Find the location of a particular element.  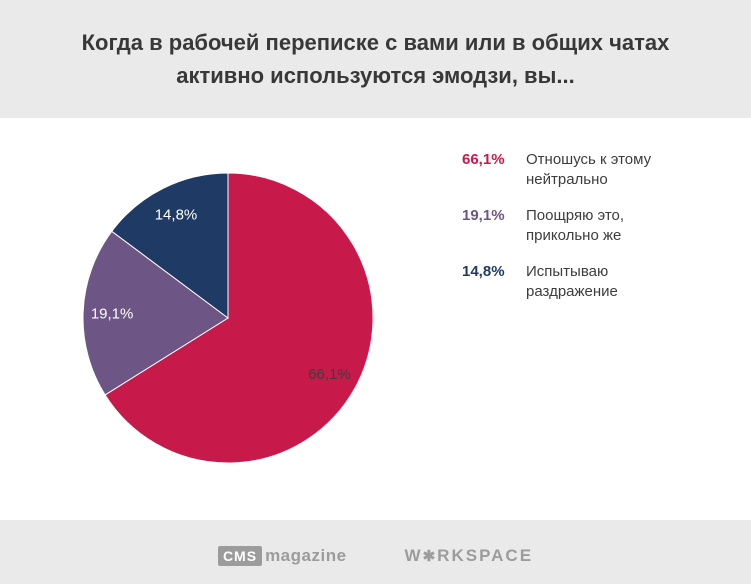

footer: CMS magazine W✱RKSPACE is located at coordinates (375, 556).